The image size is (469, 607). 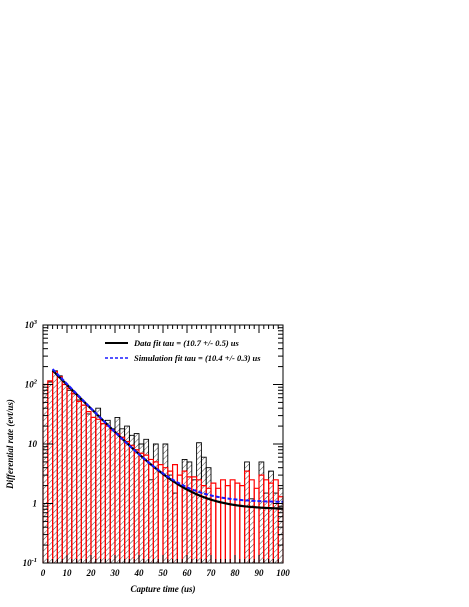 What do you see at coordinates (283, 573) in the screenshot?
I see `x-tick-label: 100` at bounding box center [283, 573].